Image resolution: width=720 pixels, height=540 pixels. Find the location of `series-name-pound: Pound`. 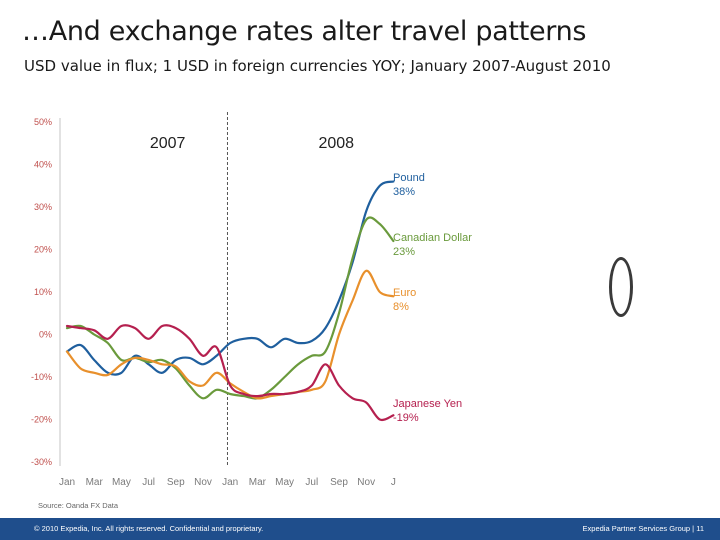

series-name-pound: Pound is located at coordinates (409, 178).